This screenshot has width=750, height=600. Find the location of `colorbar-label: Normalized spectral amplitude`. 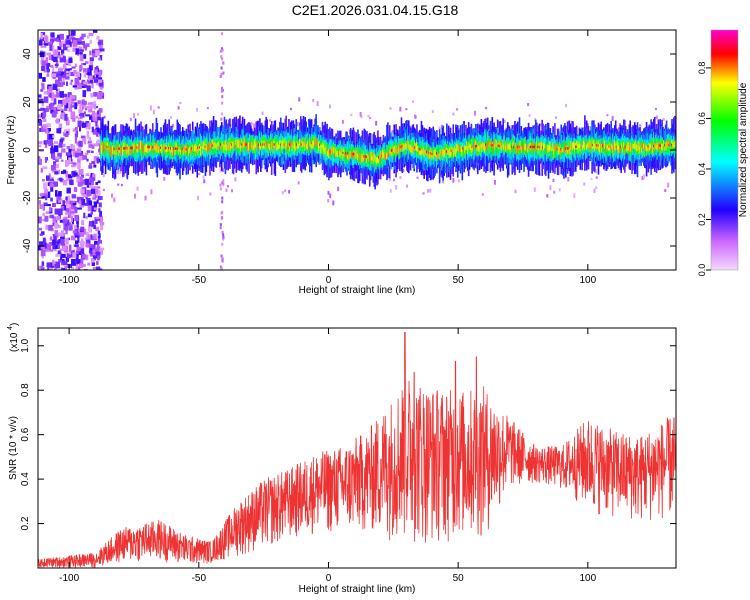

colorbar-label: Normalized spectral amplitude is located at coordinates (743, 149).